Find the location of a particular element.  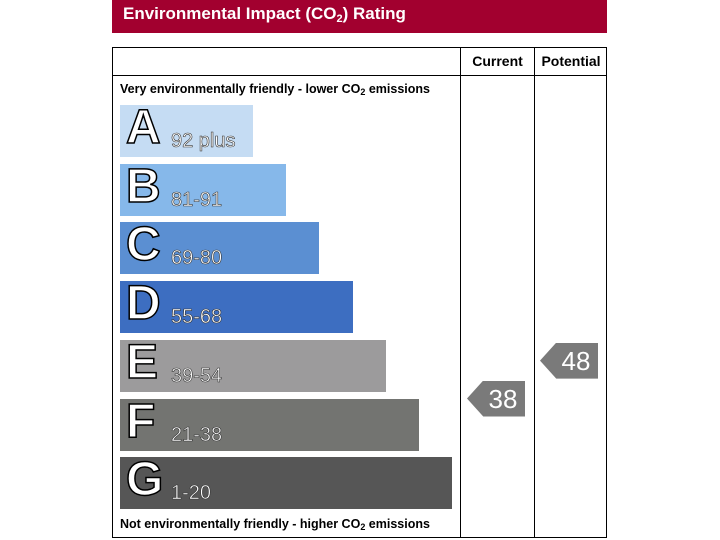

header-divider is located at coordinates (359, 75).